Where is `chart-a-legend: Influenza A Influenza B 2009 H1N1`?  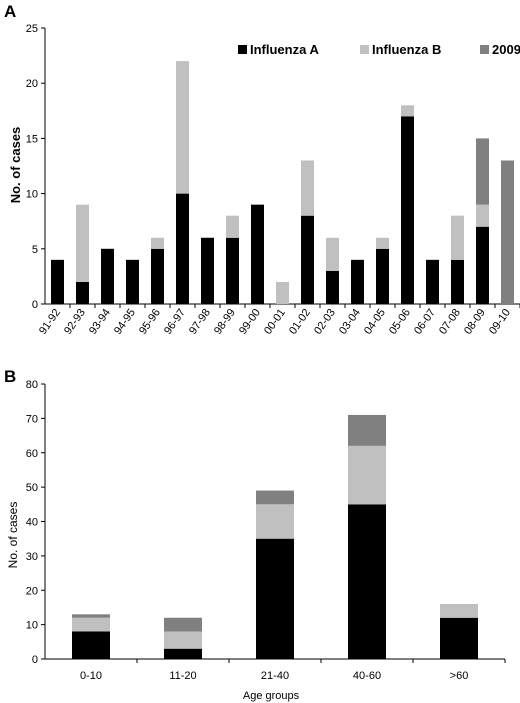
chart-a-legend: Influenza A Influenza B 2009 H1N1 is located at coordinates (379, 49).